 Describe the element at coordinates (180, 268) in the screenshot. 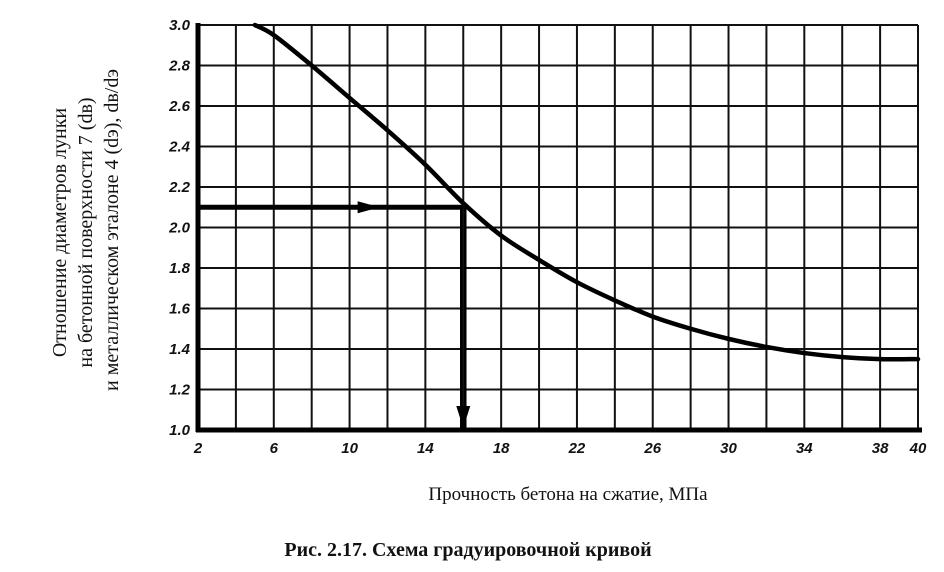

I see `y-tick-label: 1.8` at that location.